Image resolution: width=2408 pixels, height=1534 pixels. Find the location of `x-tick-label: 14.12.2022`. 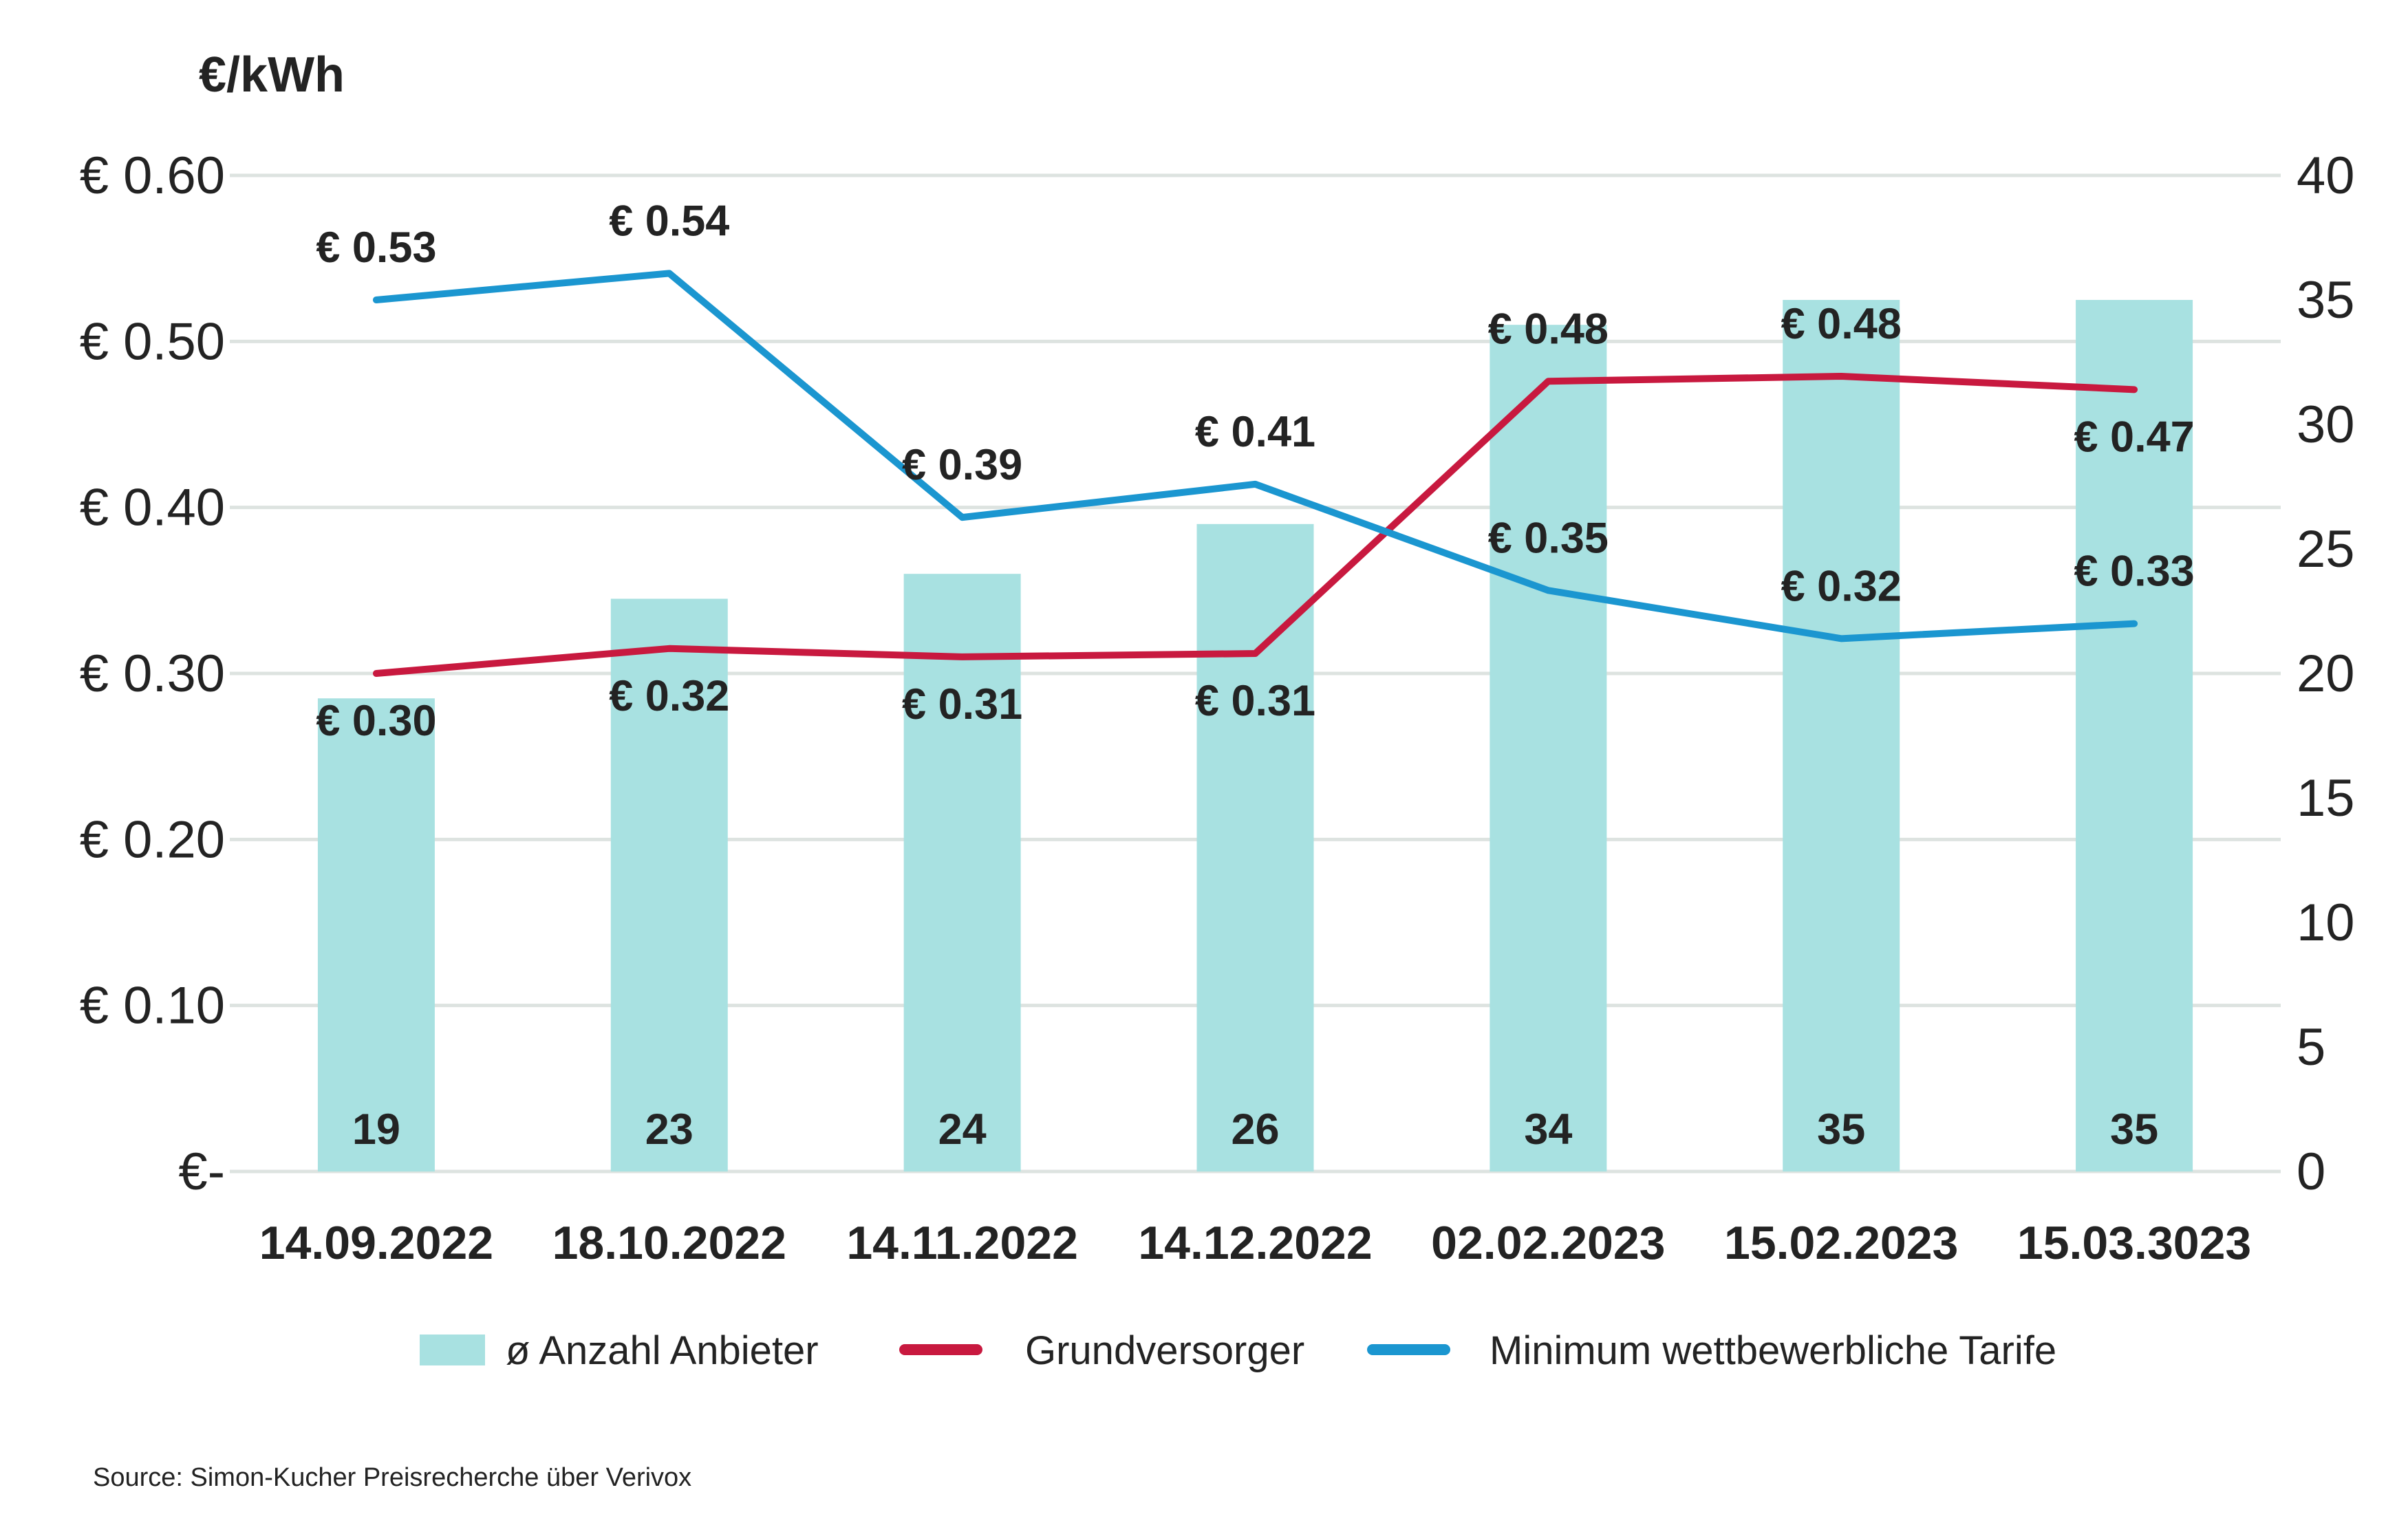

x-tick-label: 14.12.2022 is located at coordinates (1255, 1243).